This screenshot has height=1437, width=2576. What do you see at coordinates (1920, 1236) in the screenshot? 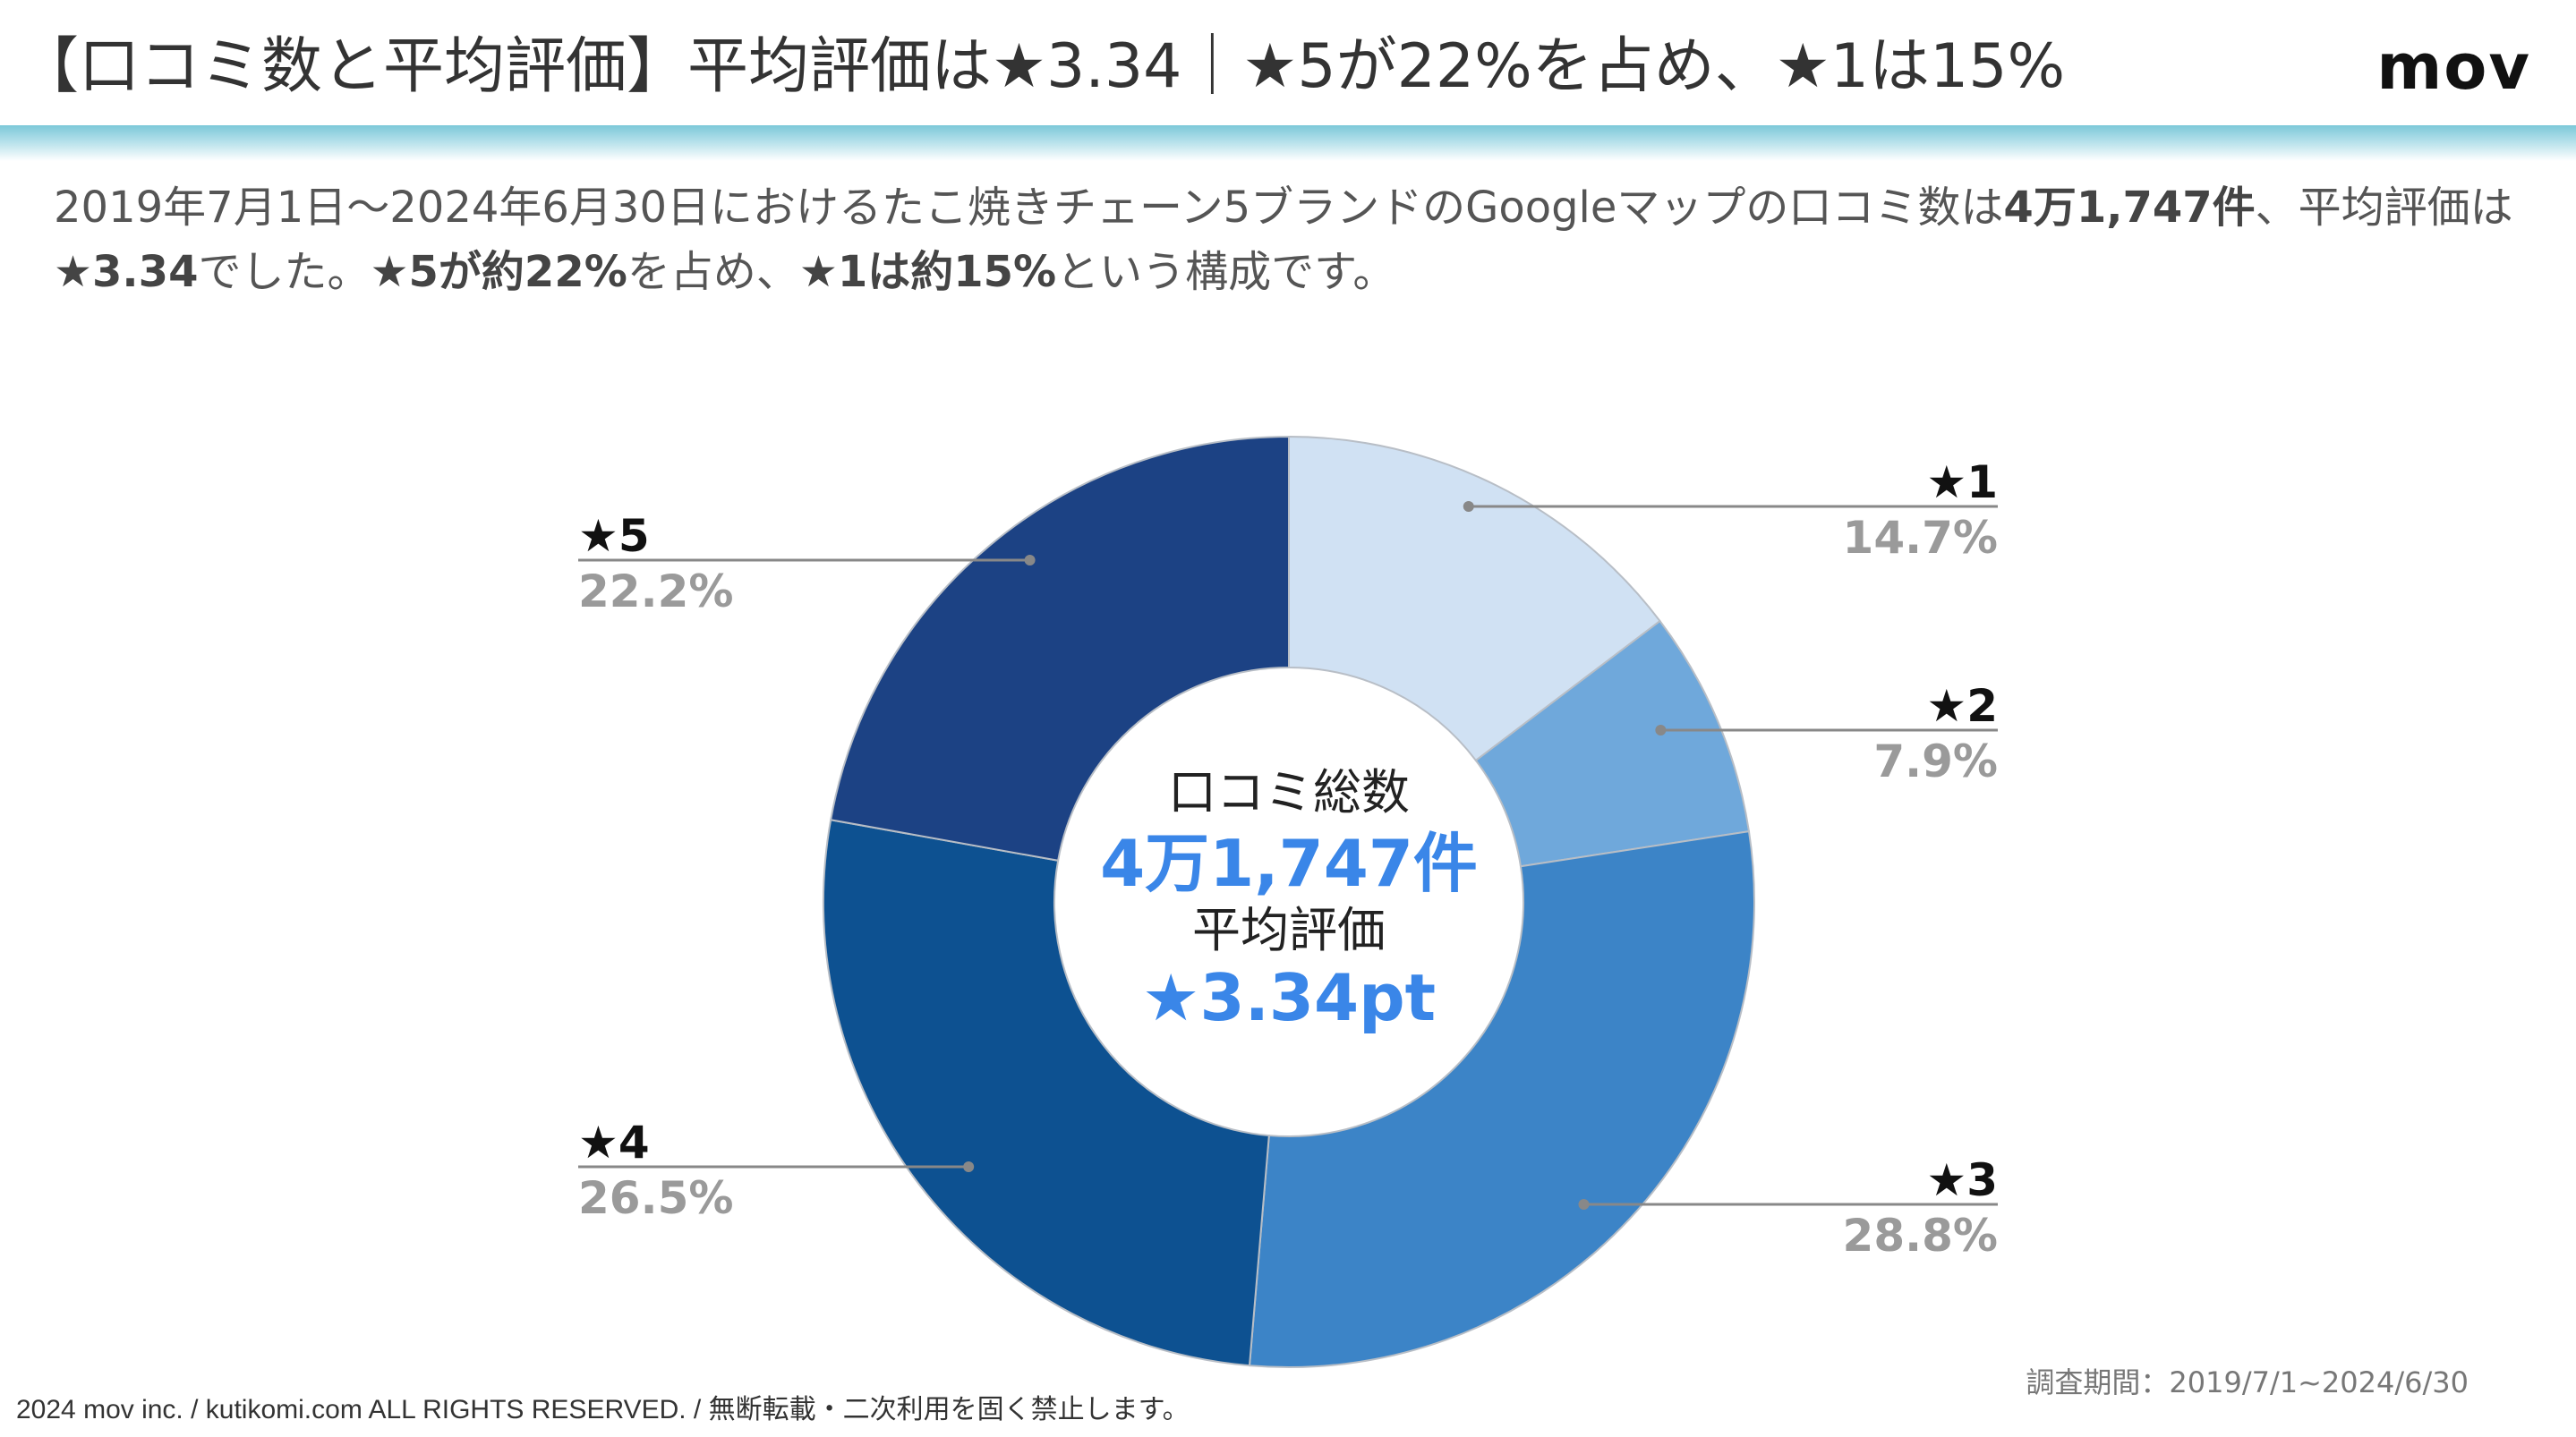
I see `value-label-star-3: 28.8%` at bounding box center [1920, 1236].